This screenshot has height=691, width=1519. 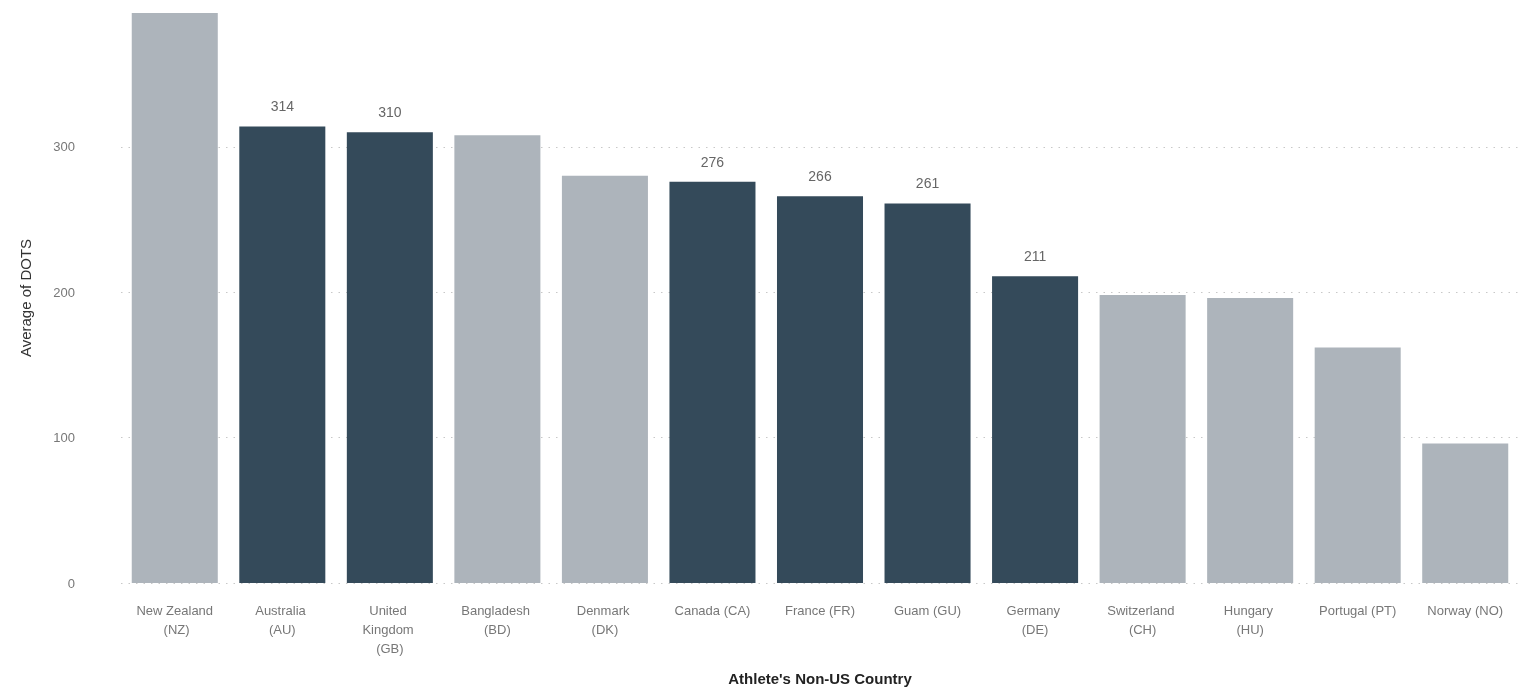 I want to click on data-label: 261, so click(x=927, y=183).